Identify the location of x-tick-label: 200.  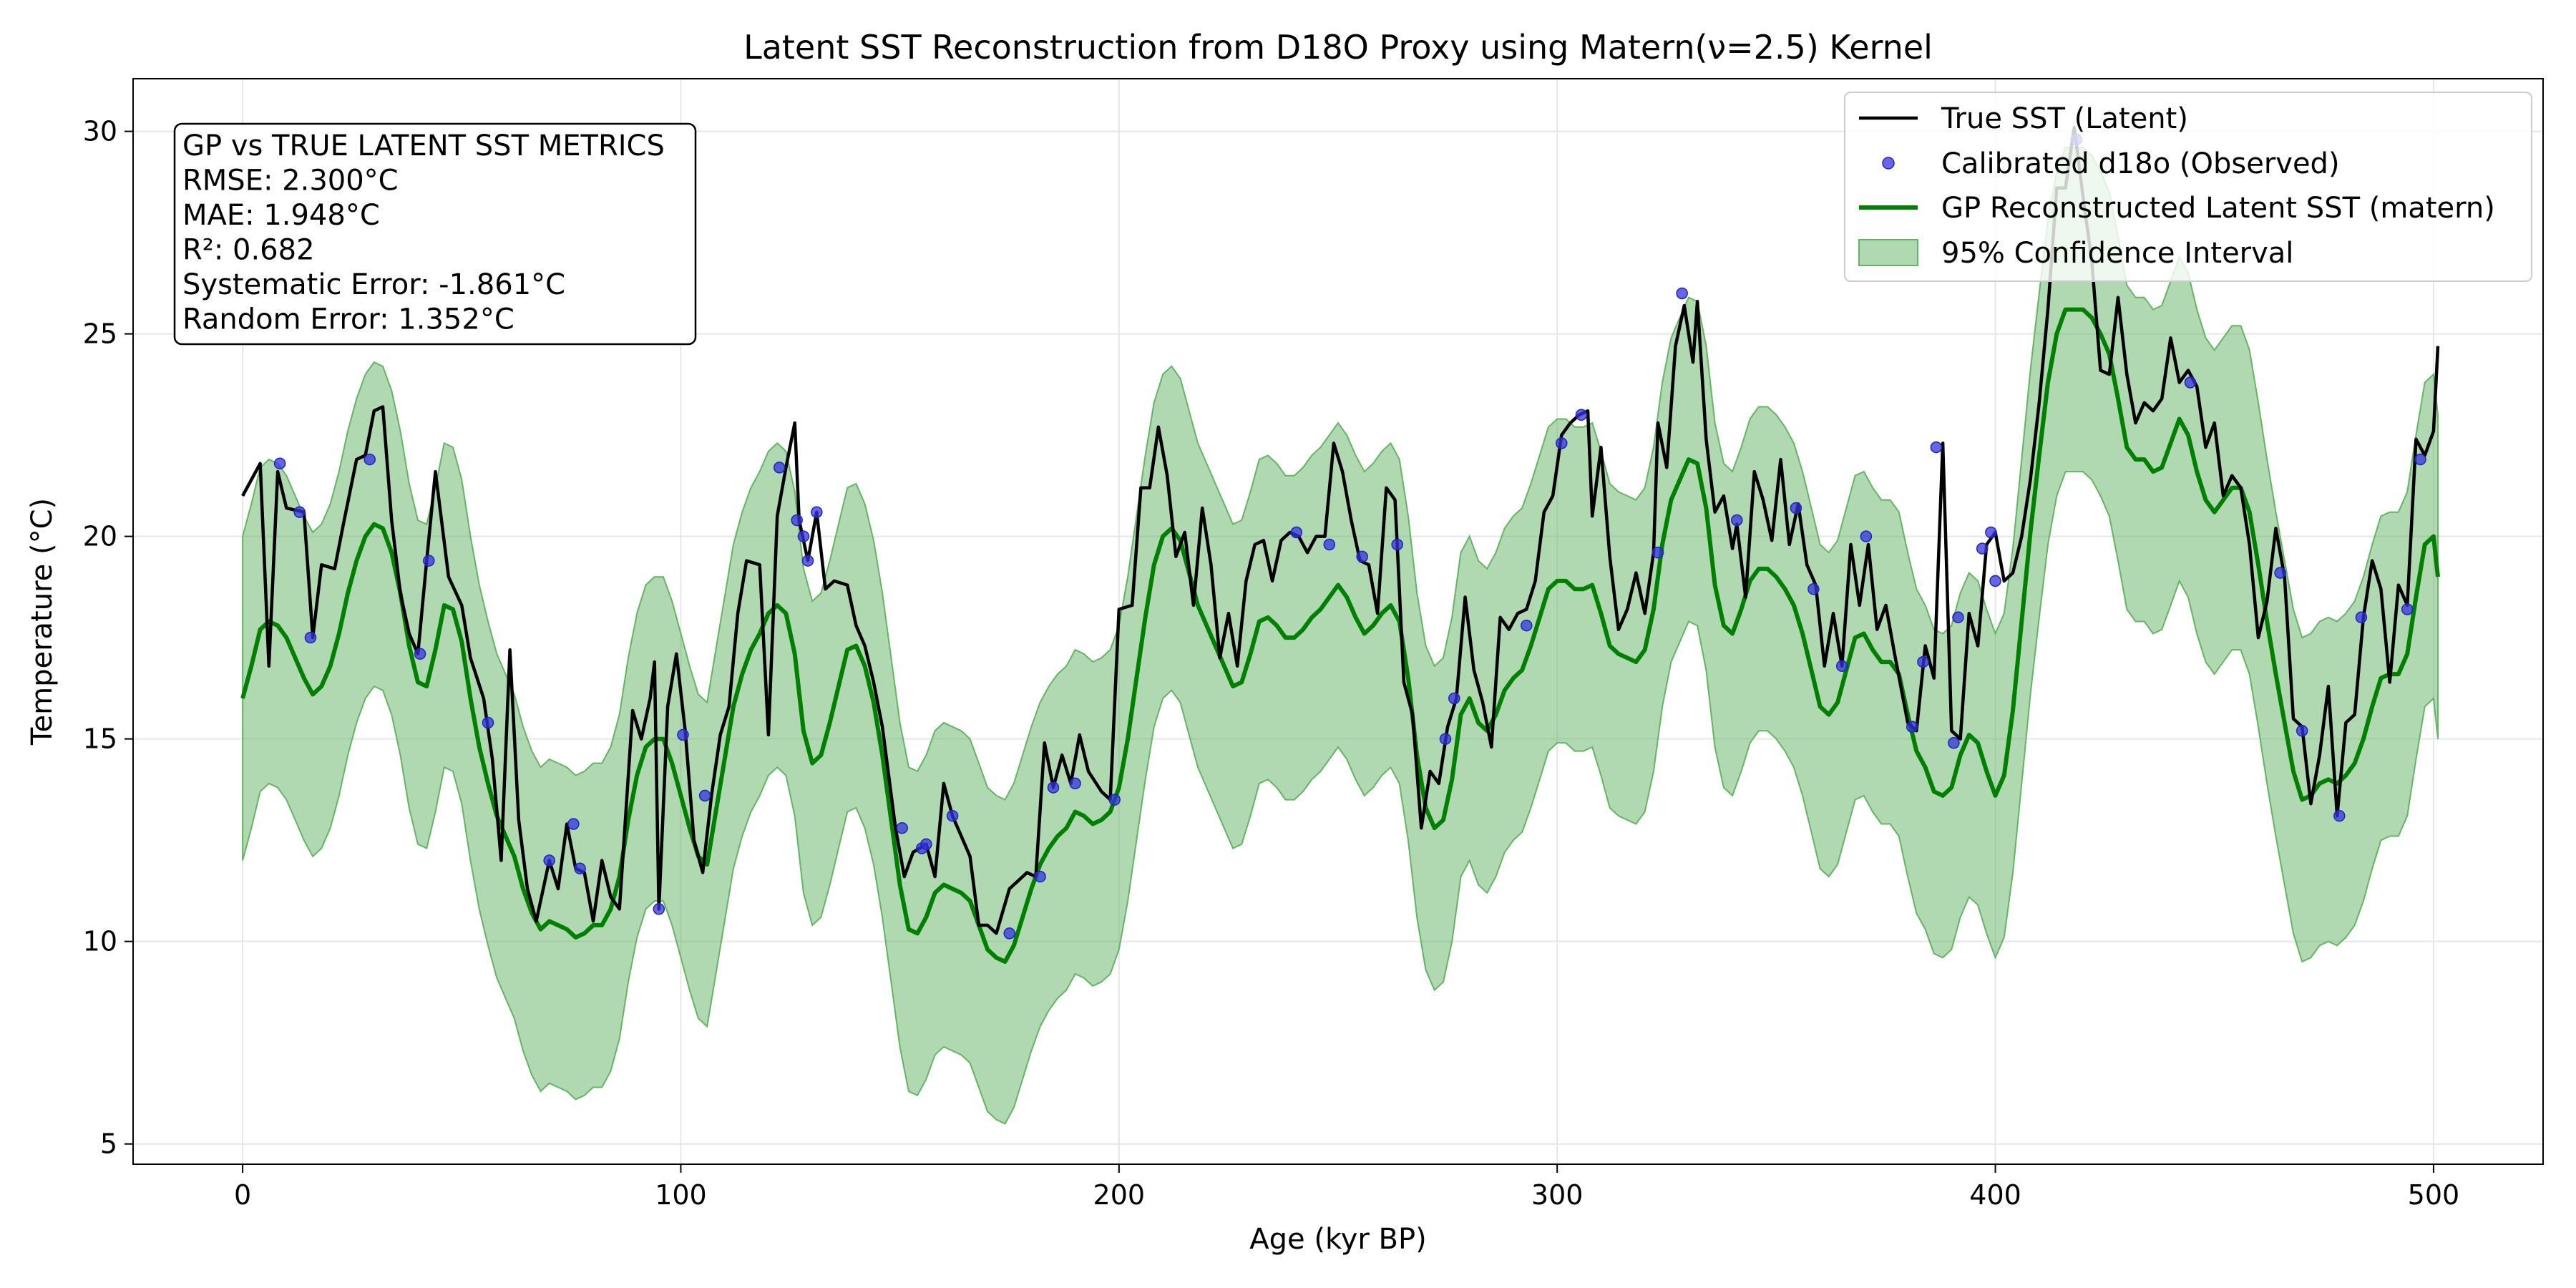
(1119, 1195).